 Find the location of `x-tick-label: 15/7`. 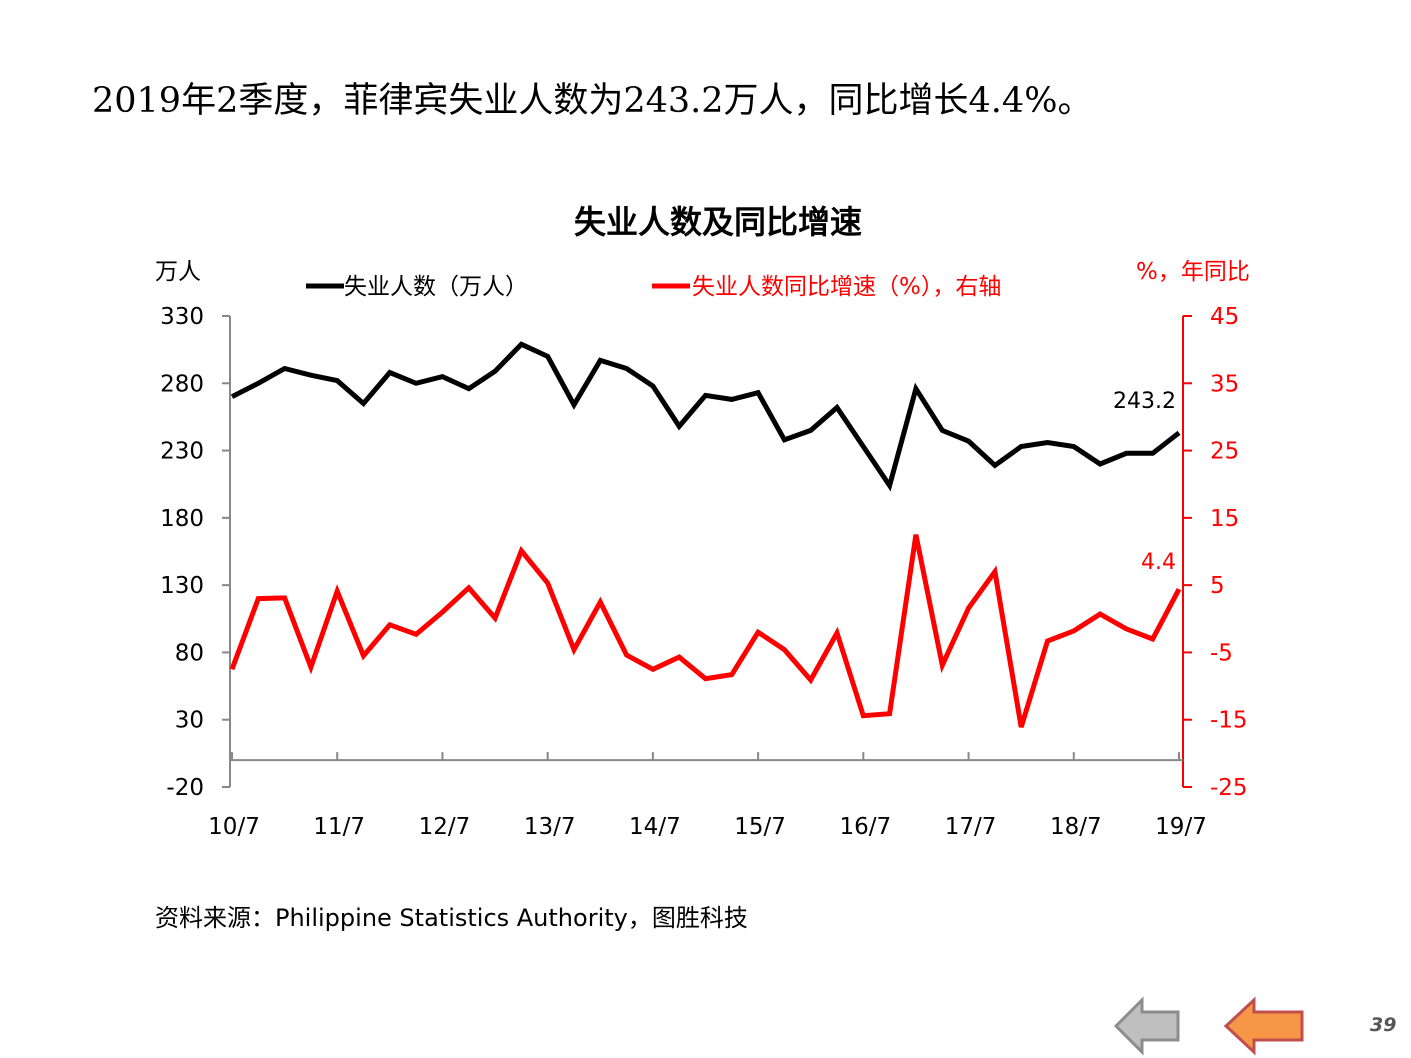

x-tick-label: 15/7 is located at coordinates (760, 827).